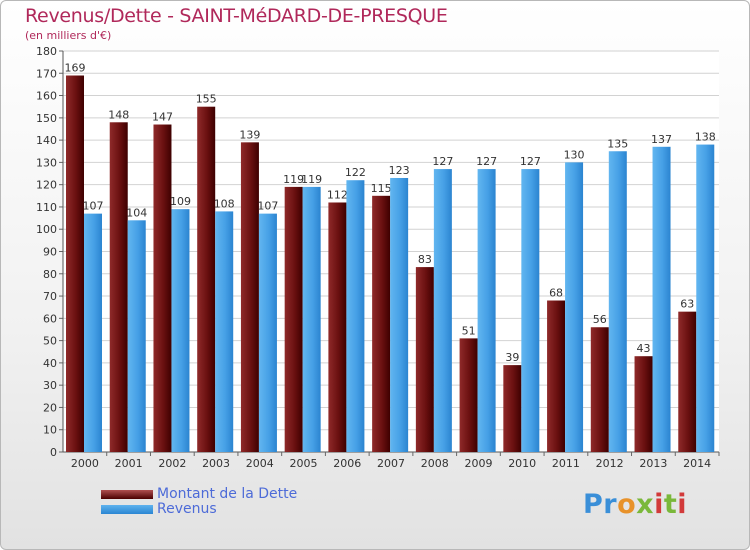 Image resolution: width=750 pixels, height=550 pixels. Describe the element at coordinates (522, 463) in the screenshot. I see `x-tick-label: 2010` at that location.